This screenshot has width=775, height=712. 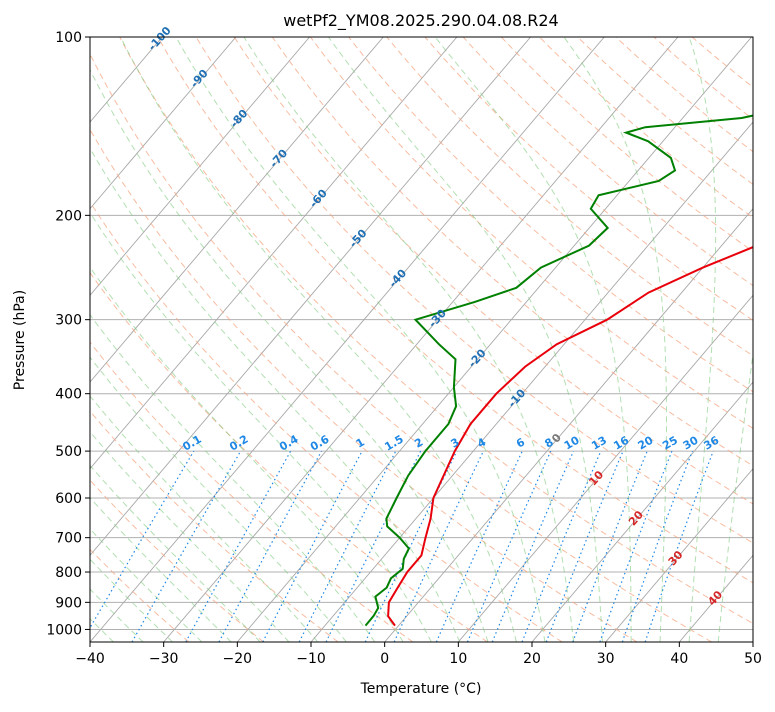 What do you see at coordinates (238, 659) in the screenshot?
I see `x-tick-label: −20` at bounding box center [238, 659].